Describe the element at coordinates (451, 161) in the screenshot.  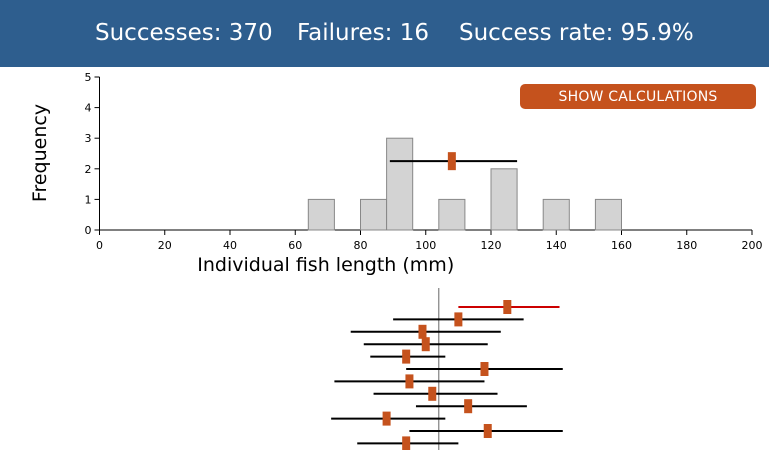
I see `sample-mean-marker` at that location.